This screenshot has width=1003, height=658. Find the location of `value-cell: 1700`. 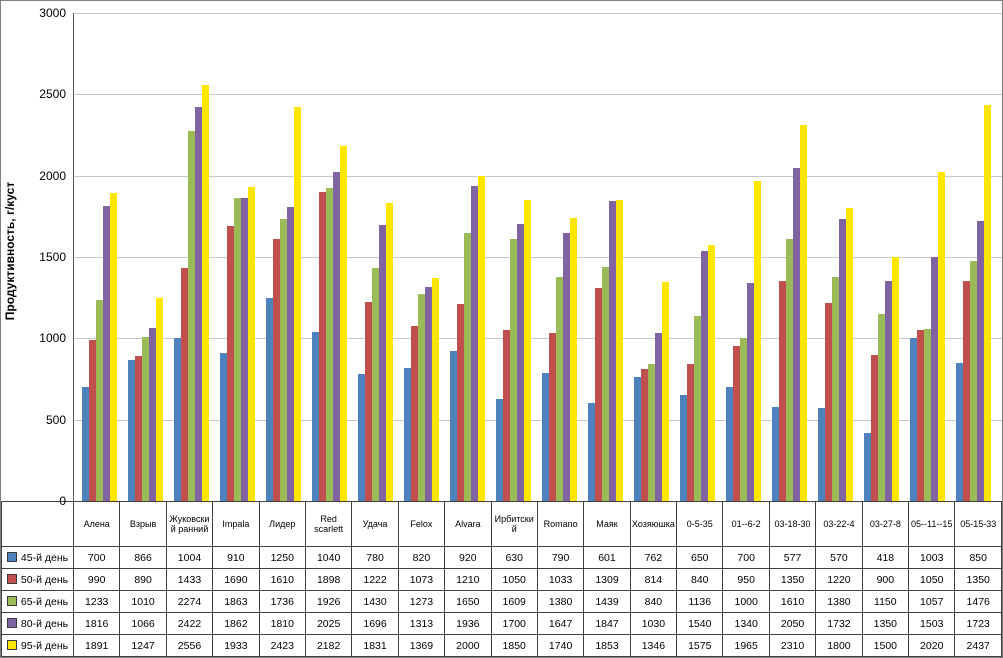

value-cell: 1700 is located at coordinates (514, 623).